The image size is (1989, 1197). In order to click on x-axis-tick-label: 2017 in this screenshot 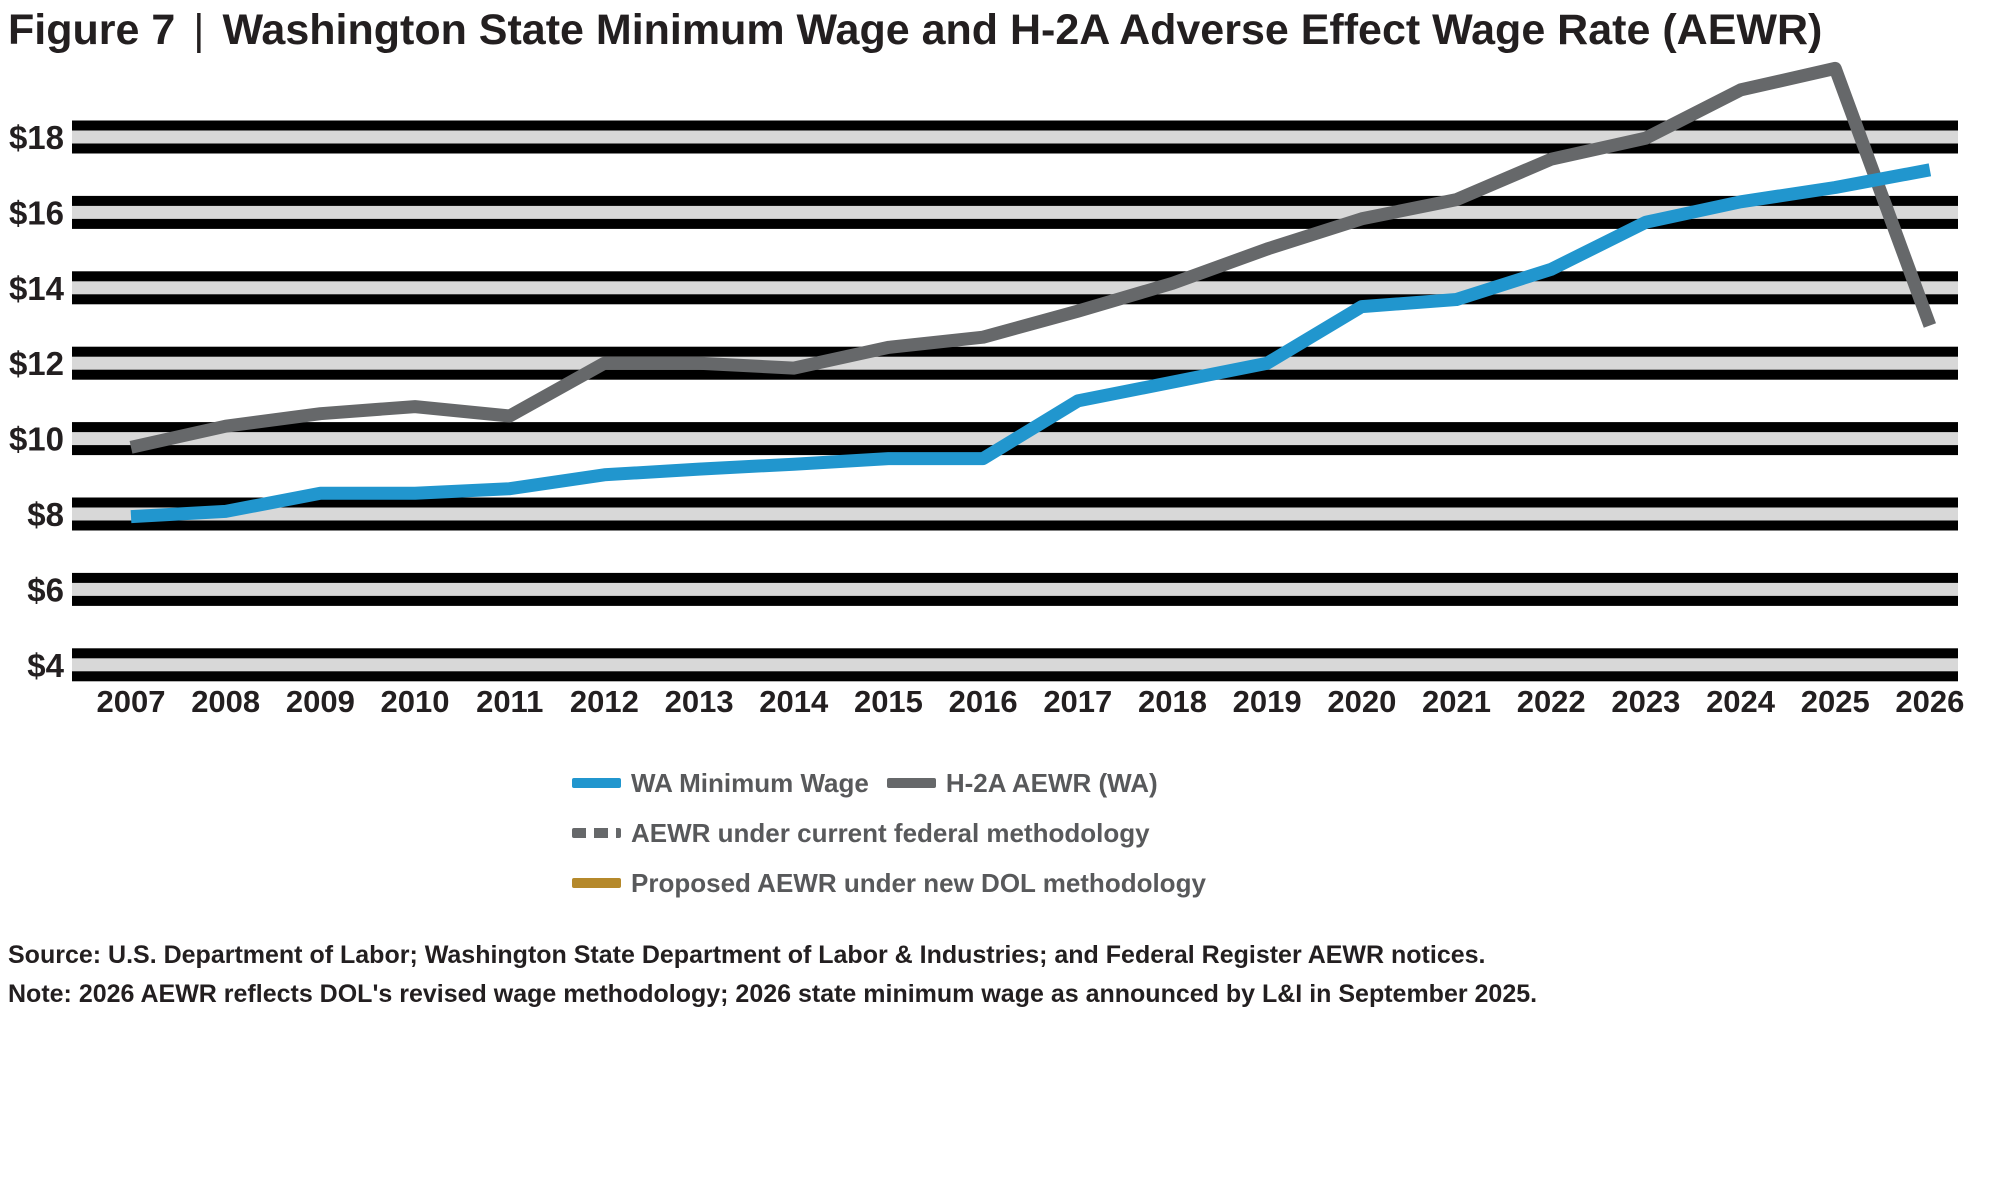, I will do `click(1077, 701)`.